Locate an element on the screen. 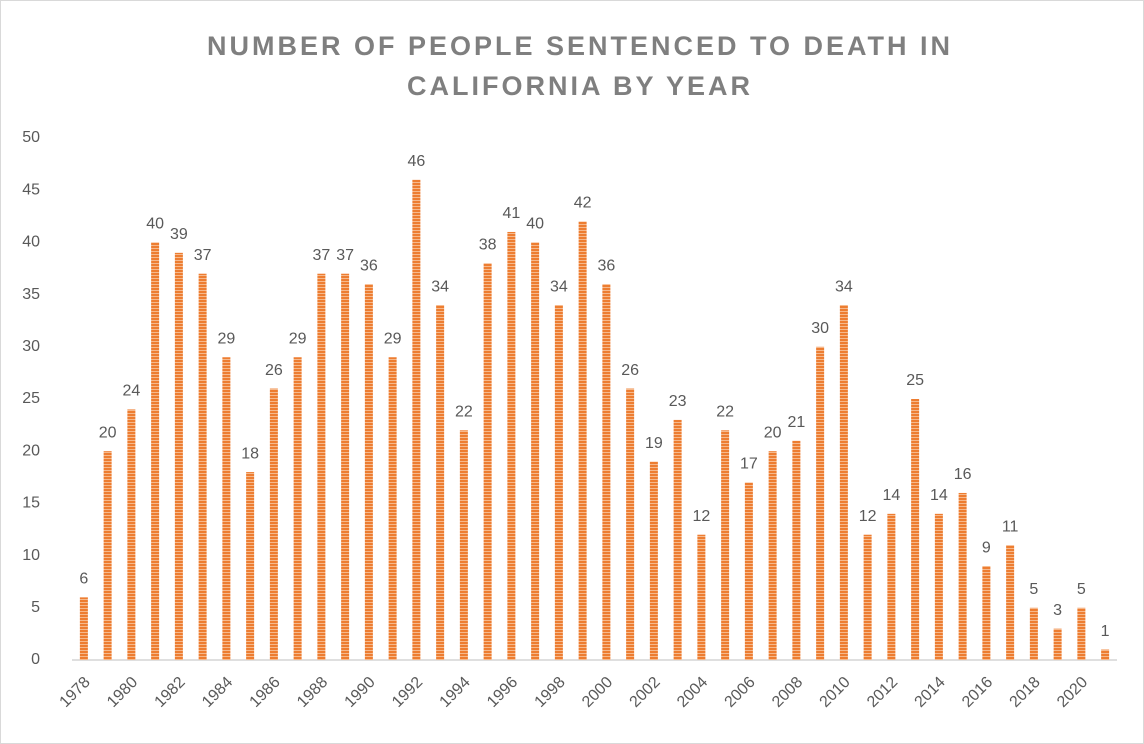 Image resolution: width=1144 pixels, height=744 pixels. data-label: 41 is located at coordinates (511, 213).